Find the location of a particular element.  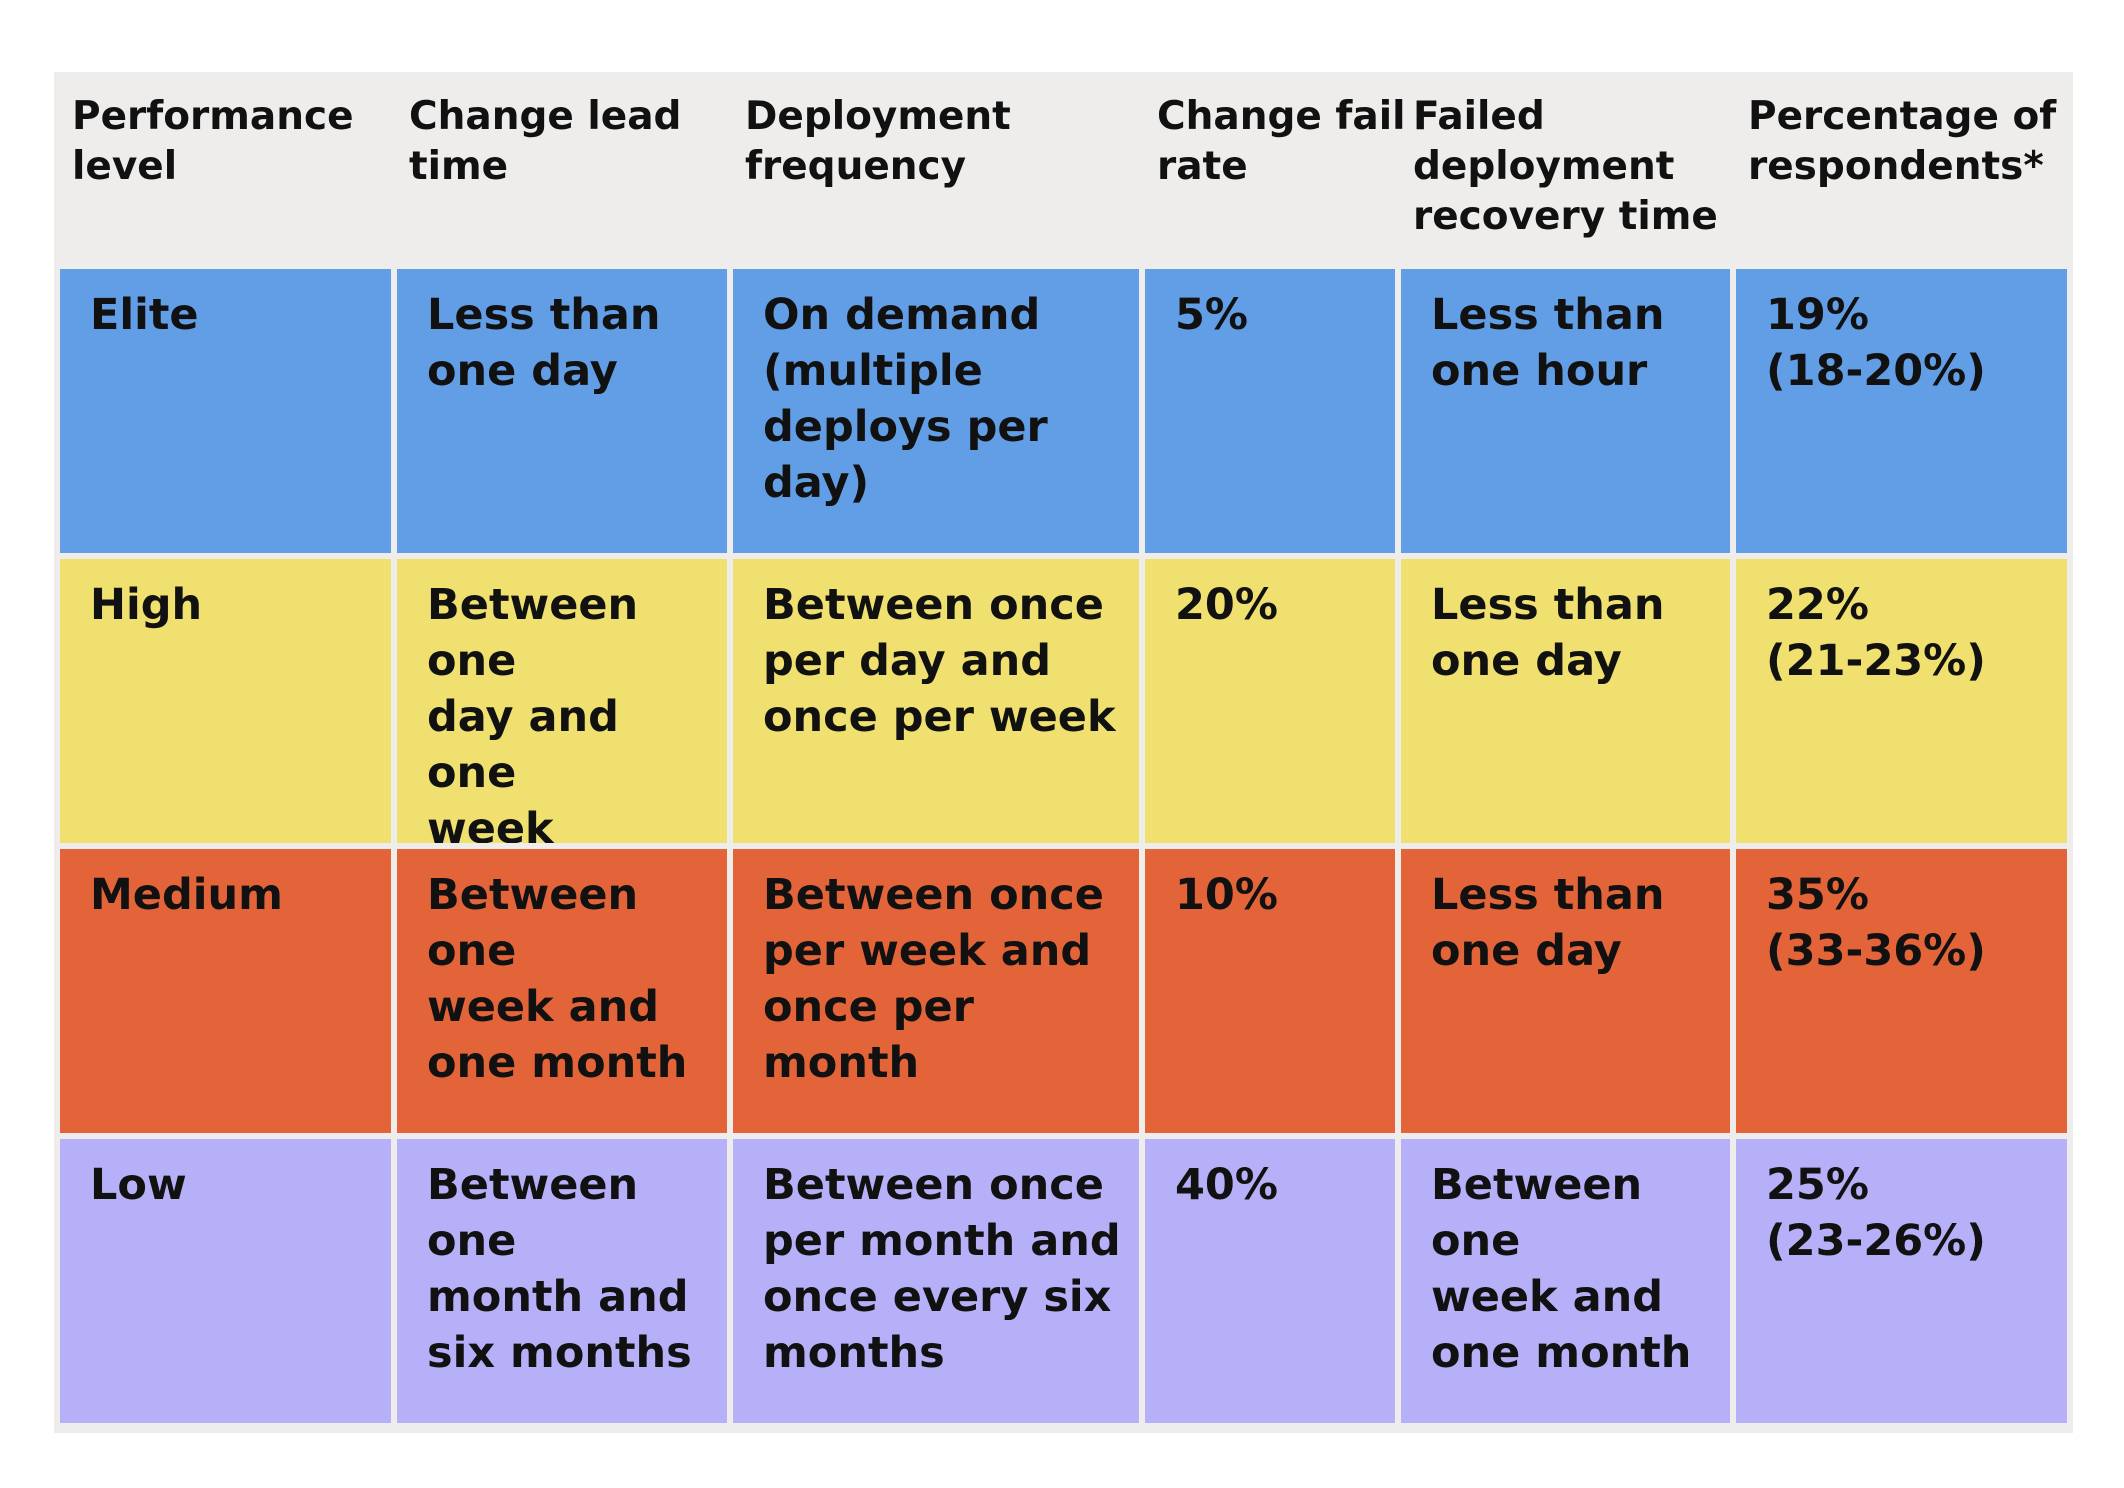

cell-recovery-time: Less than one hour is located at coordinates (1565, 411).